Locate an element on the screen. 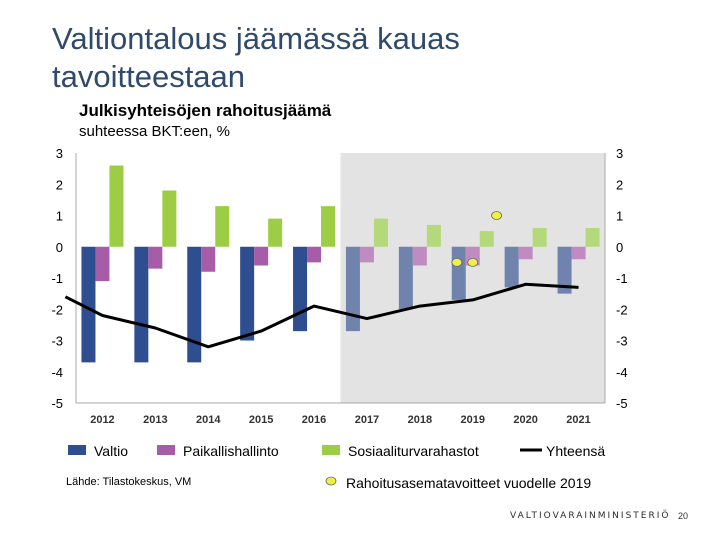 This screenshot has height=540, width=720. y-tick-left: -3 is located at coordinates (57, 341).